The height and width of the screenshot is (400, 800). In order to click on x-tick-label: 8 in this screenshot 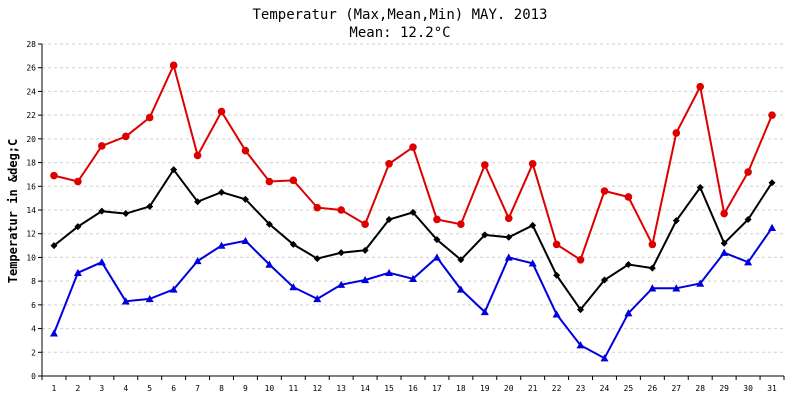, I will do `click(221, 388)`.